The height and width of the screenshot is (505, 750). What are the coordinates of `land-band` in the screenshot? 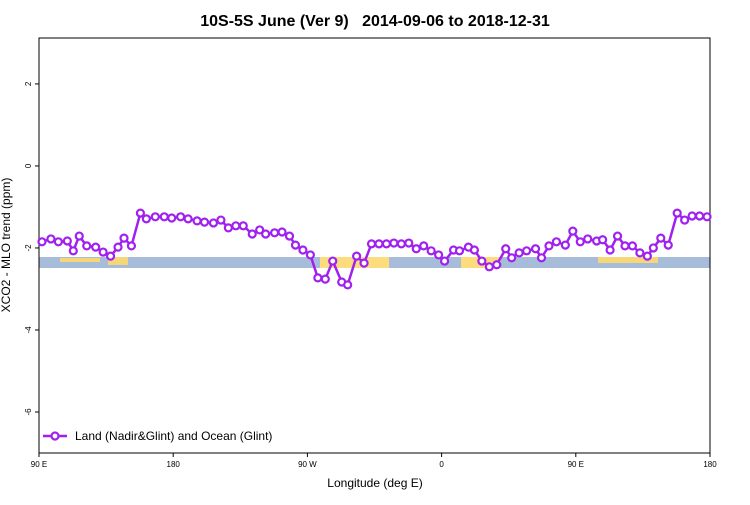 It's located at (93, 262).